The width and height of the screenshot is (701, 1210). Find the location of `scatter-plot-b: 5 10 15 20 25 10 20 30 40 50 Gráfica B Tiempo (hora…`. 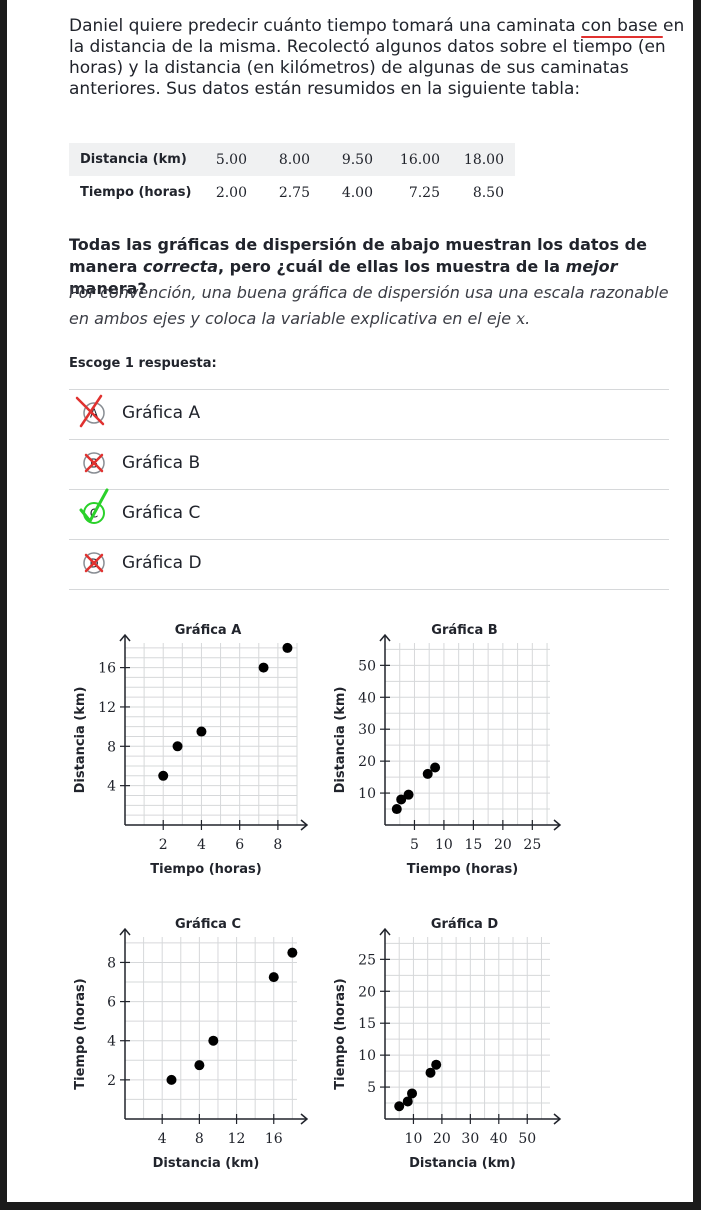

scatter-plot-b: 5 10 15 20 25 10 20 30 40 50 Gráfica B Tiempo (hora… is located at coordinates (447, 750).